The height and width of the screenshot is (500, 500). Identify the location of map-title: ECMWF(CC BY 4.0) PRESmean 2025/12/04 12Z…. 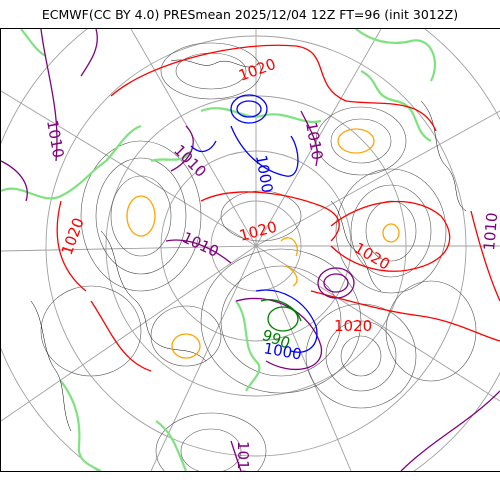
(250, 14).